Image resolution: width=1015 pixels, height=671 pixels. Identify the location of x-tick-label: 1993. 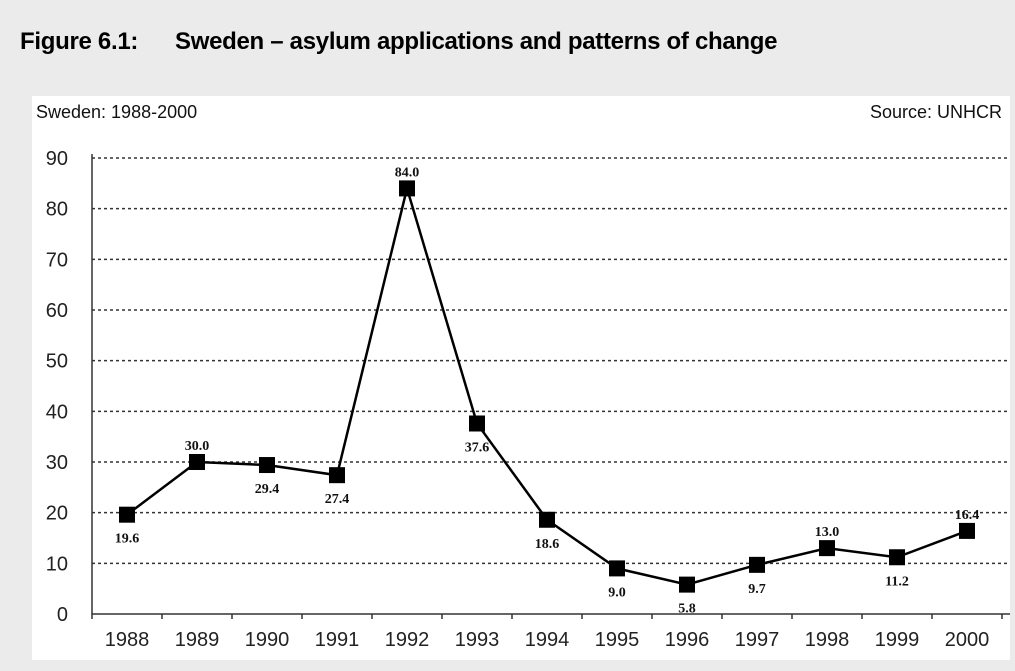
(477, 640).